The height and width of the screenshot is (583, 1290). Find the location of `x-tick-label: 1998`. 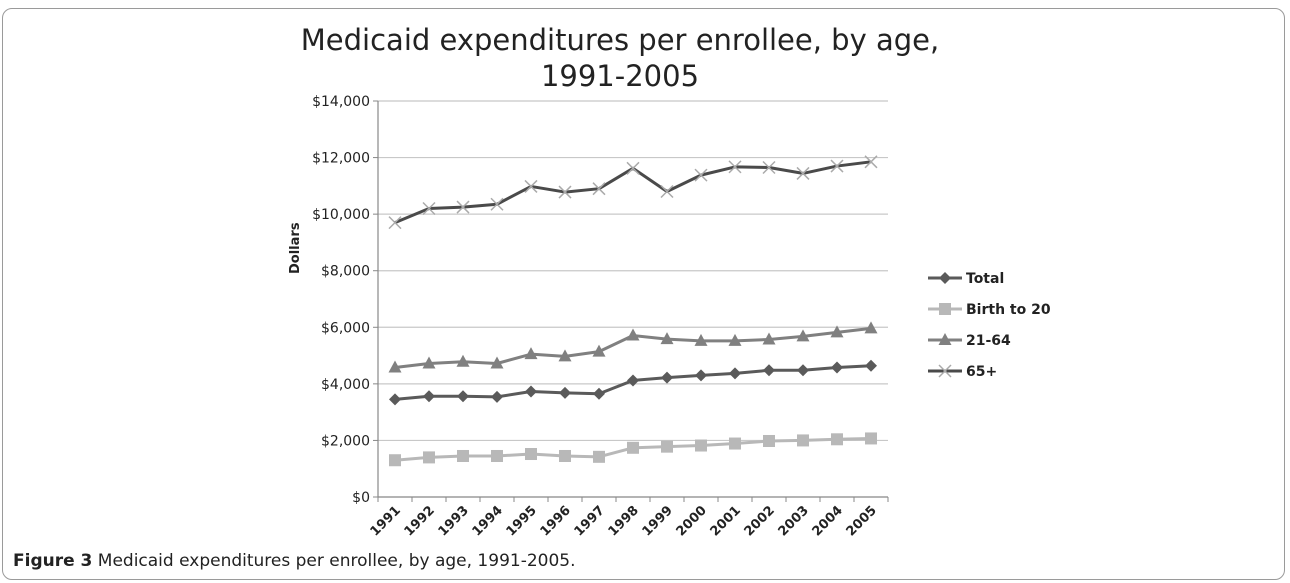

x-tick-label: 1998 is located at coordinates (624, 521).